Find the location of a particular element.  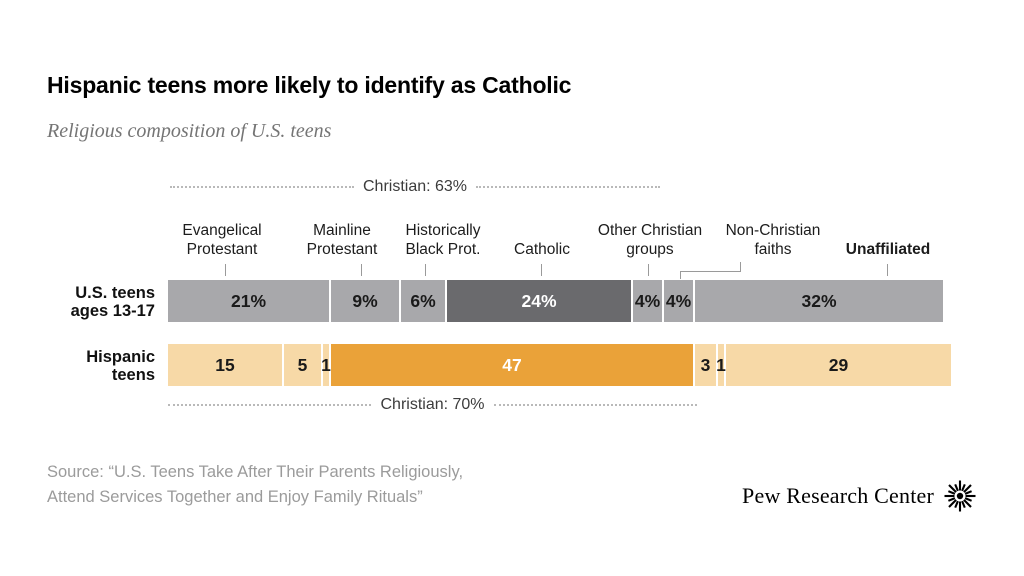

column-label-historically-black-prot: Historically Black Prot. is located at coordinates (443, 240).